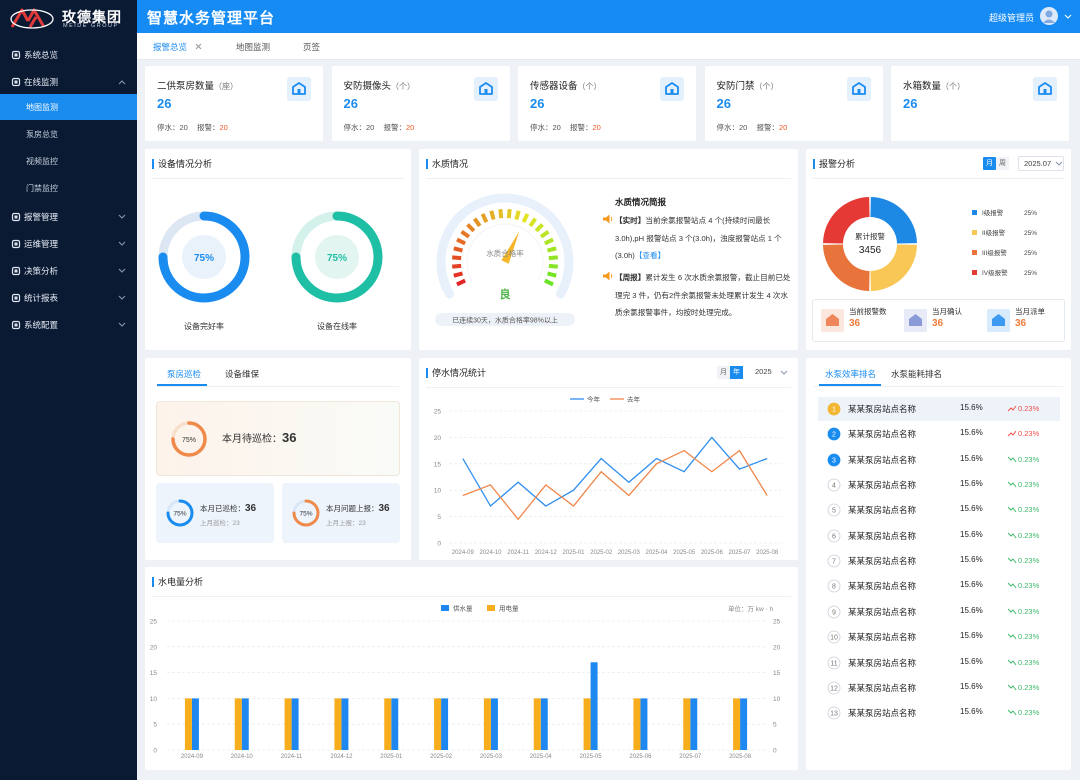 The height and width of the screenshot is (780, 1080). What do you see at coordinates (68, 271) in the screenshot?
I see `menu-item: 决策分析` at bounding box center [68, 271].